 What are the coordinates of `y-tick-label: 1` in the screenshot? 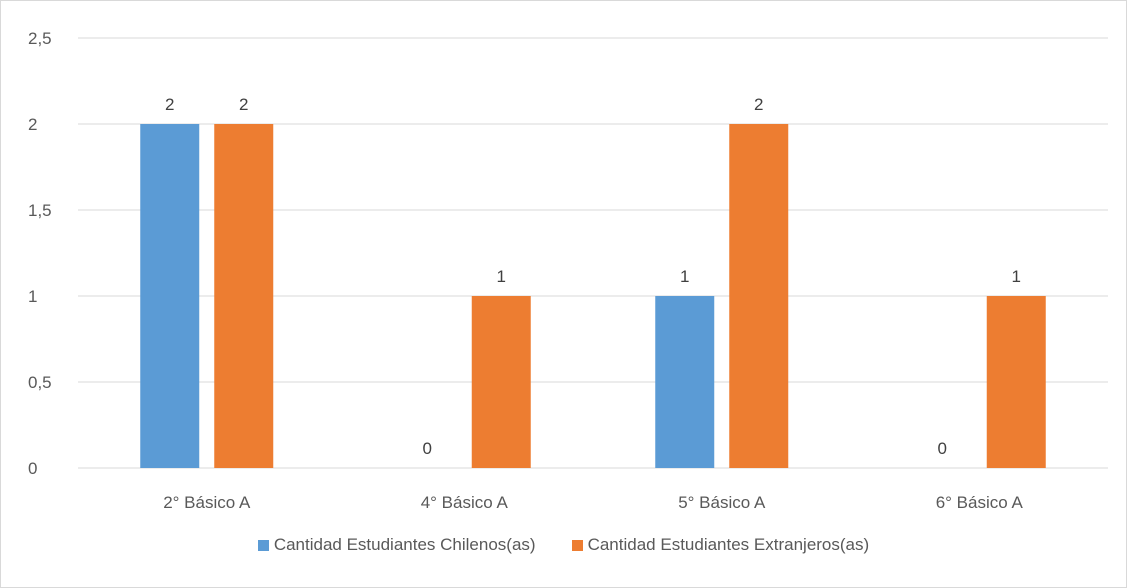 It's located at (32, 296).